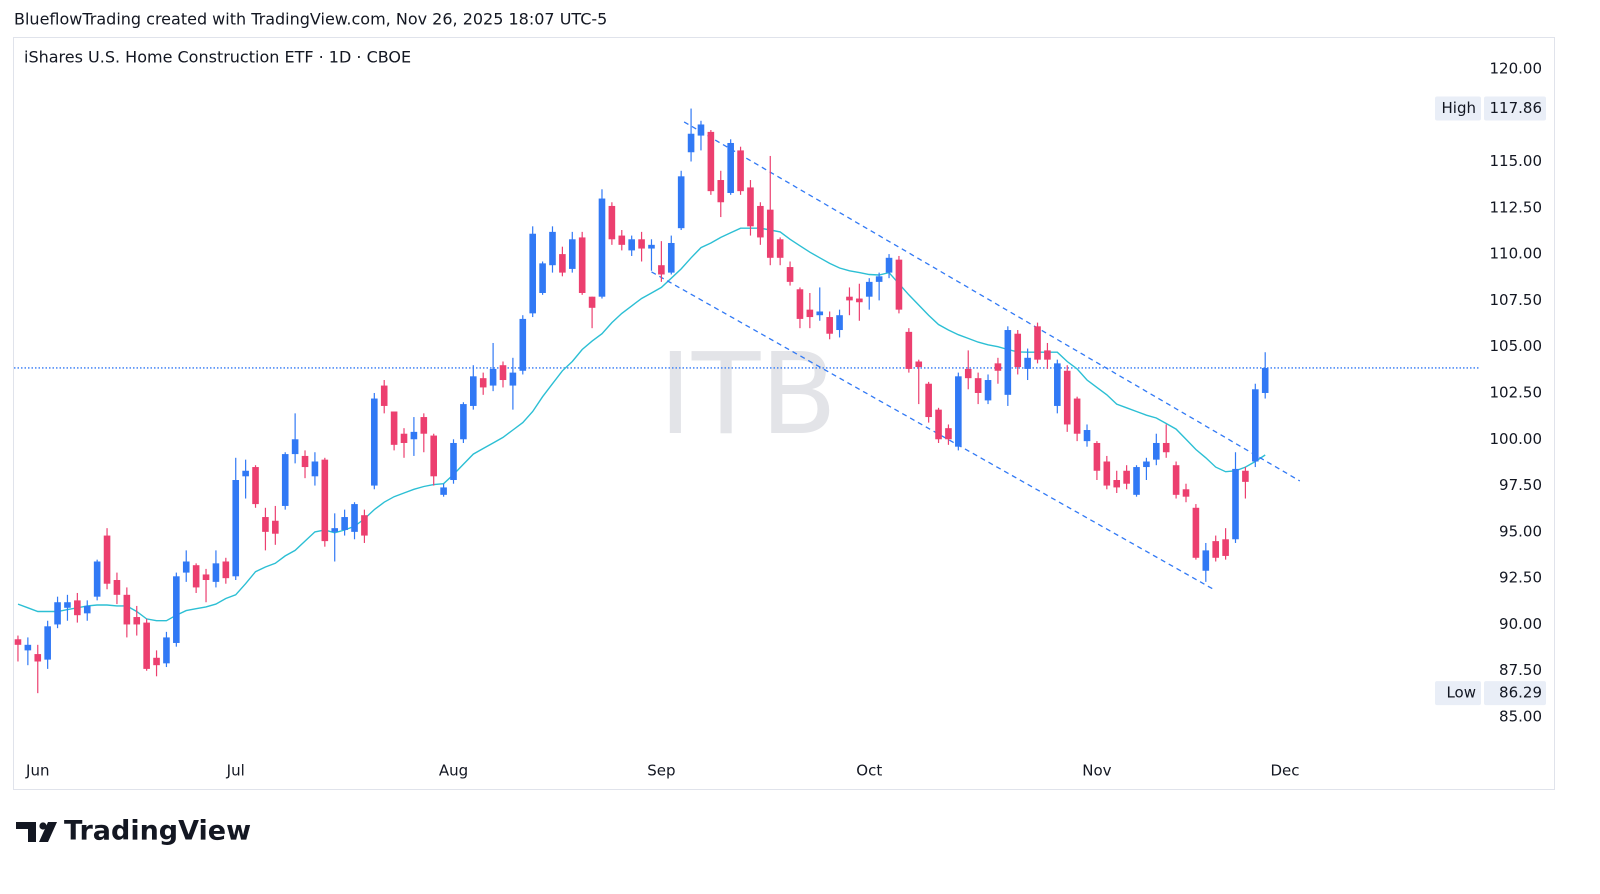 Image resolution: width=1600 pixels, height=894 pixels. What do you see at coordinates (1516, 346) in the screenshot?
I see `y-tick-label: 105.00` at bounding box center [1516, 346].